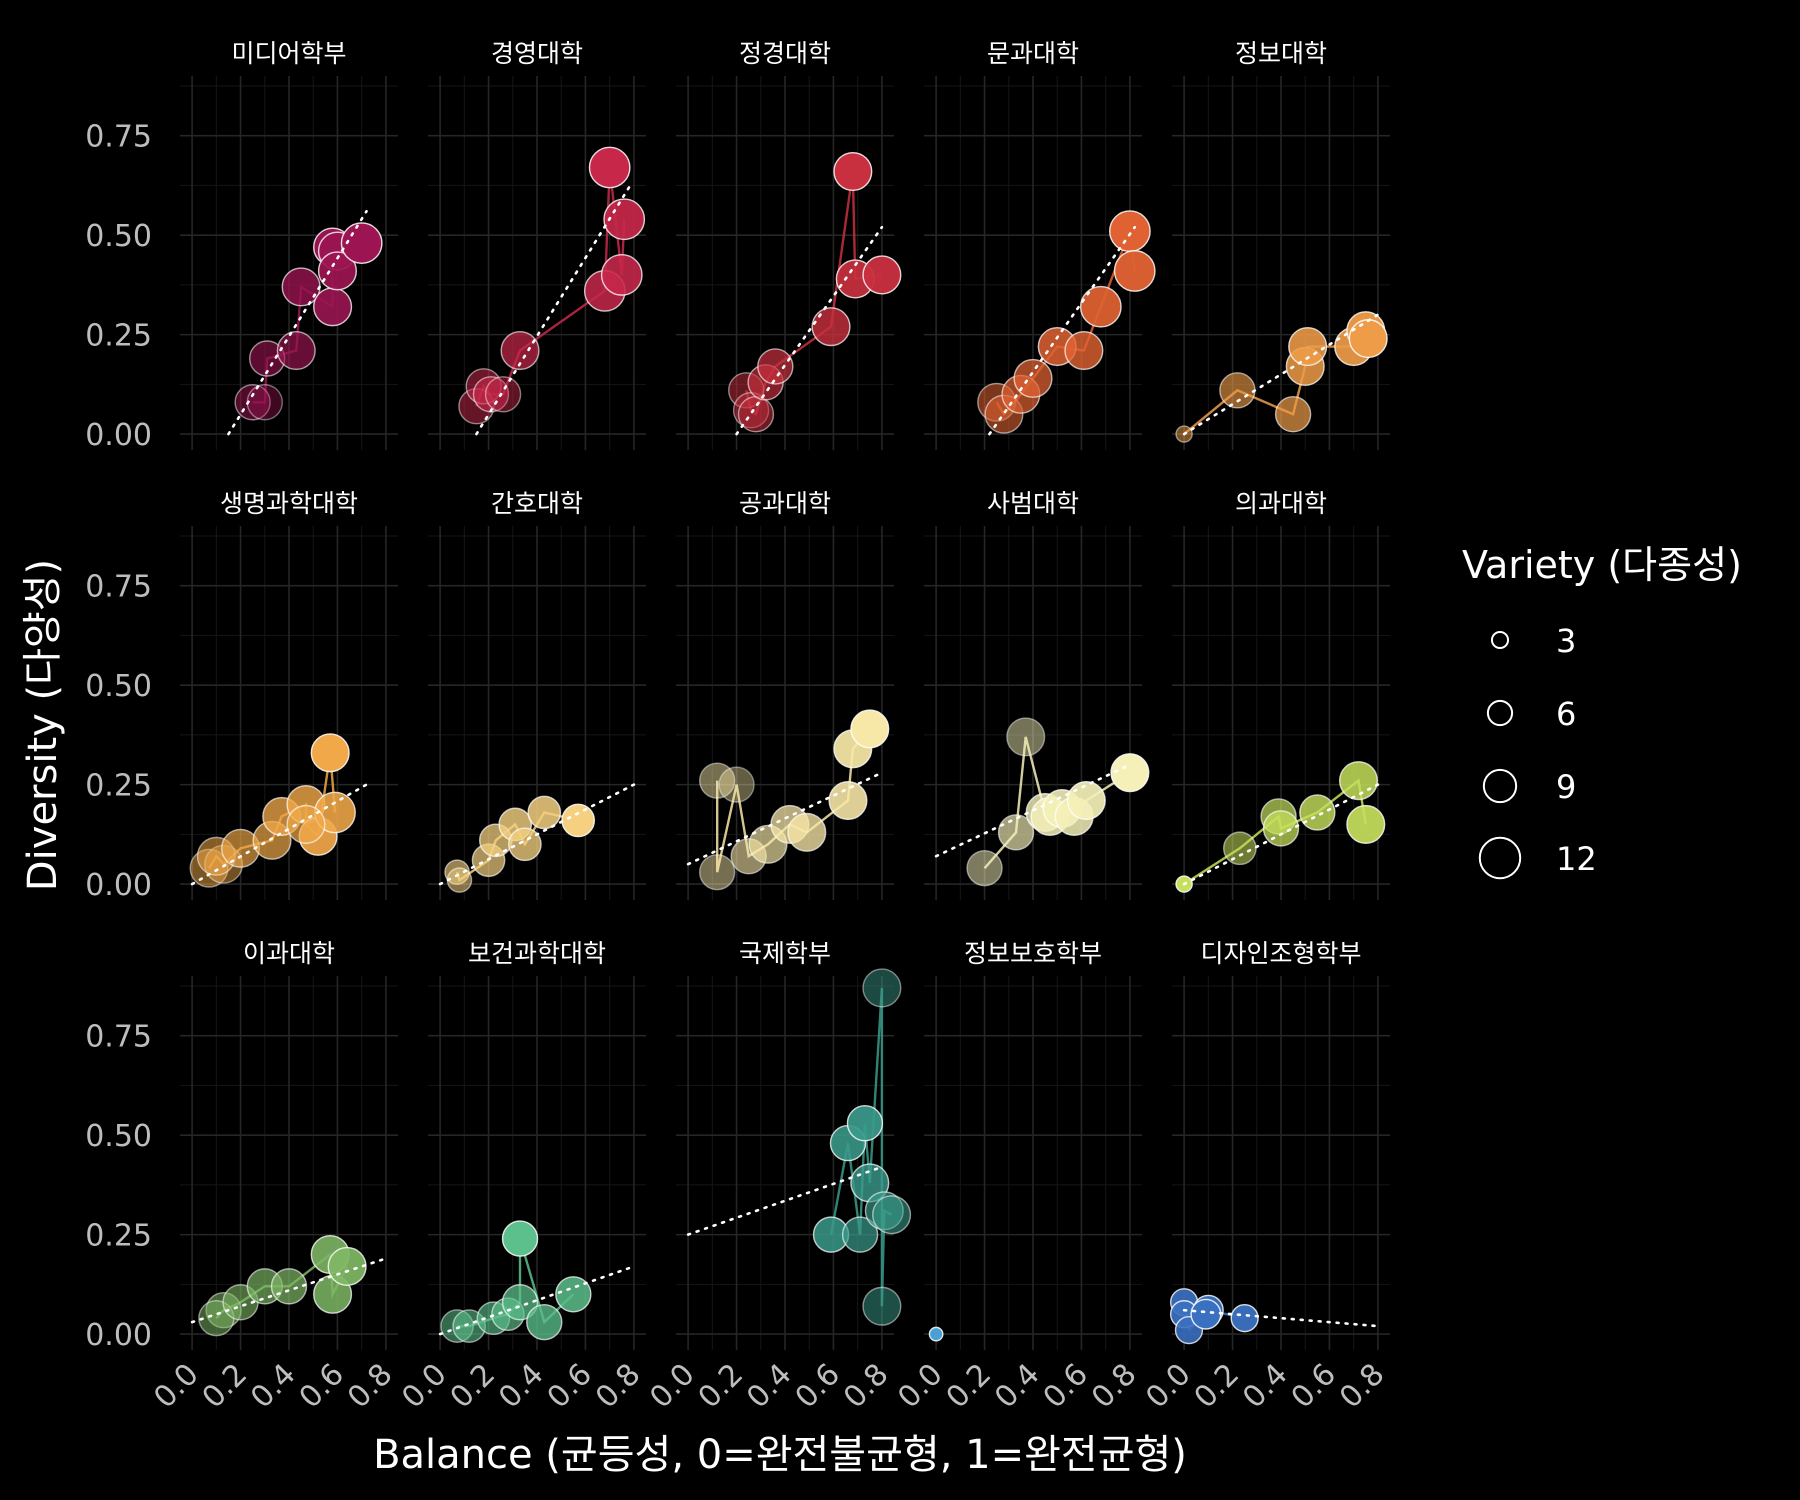 Image resolution: width=1800 pixels, height=1500 pixels. Describe the element at coordinates (785, 694) in the screenshot. I see `facet-panel: 공과대학` at that location.